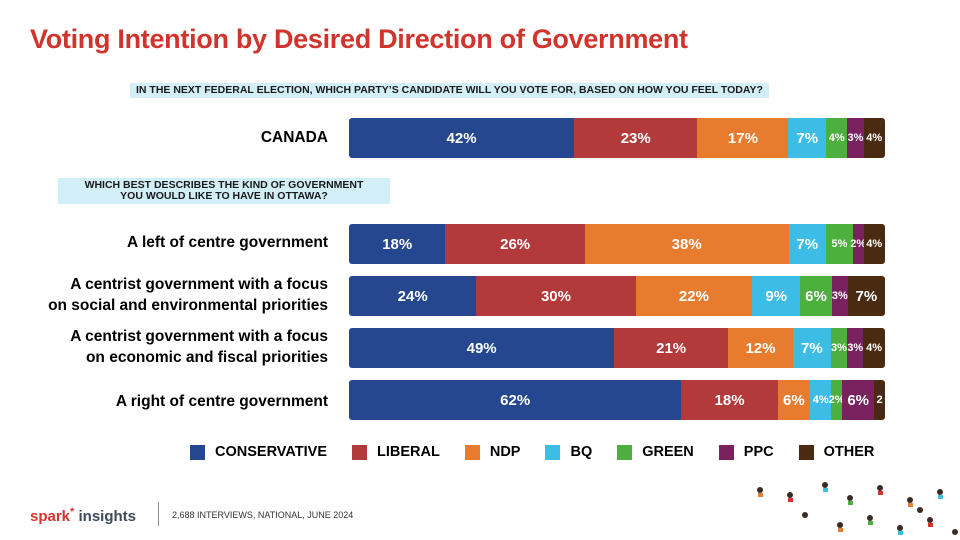 This screenshot has width=960, height=540. I want to click on data-label: 62%, so click(515, 400).